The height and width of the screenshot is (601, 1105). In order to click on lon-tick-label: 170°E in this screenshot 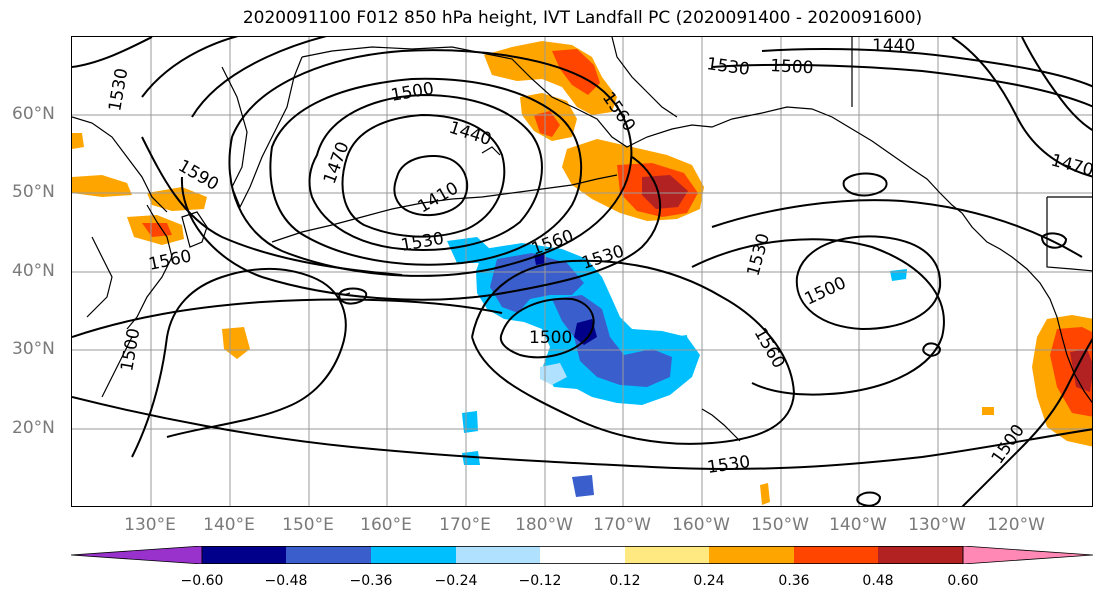, I will do `click(465, 525)`.